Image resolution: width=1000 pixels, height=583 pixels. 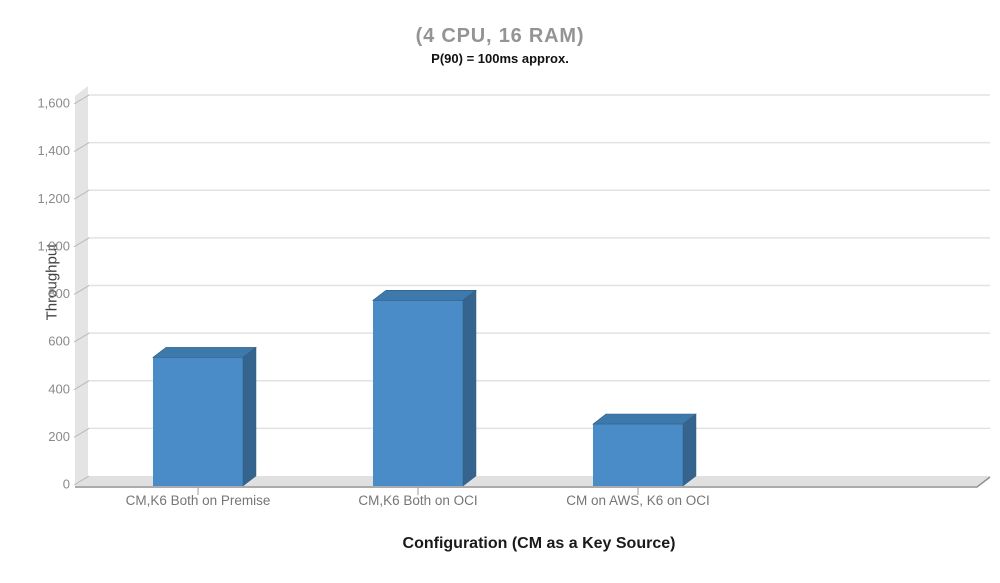 I want to click on y-tick-label: 400, so click(x=59, y=388).